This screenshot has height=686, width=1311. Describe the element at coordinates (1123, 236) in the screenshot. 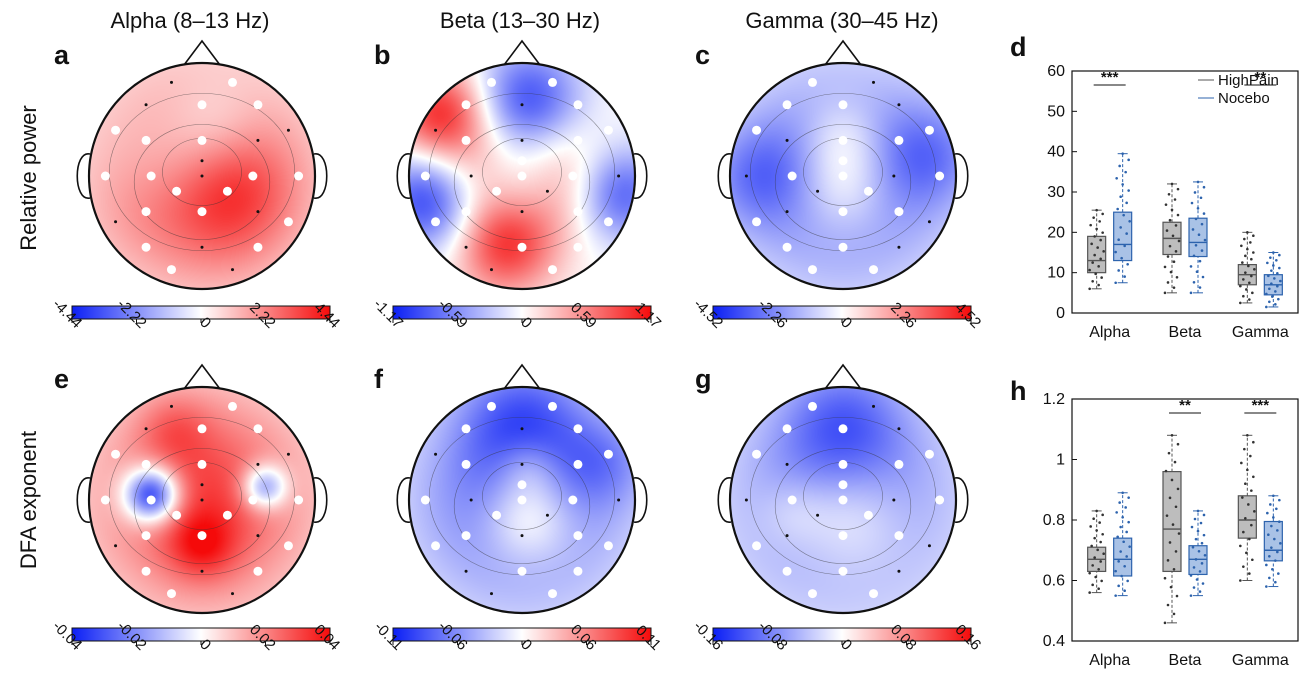

I see `box-Nocebo-Alpha` at that location.